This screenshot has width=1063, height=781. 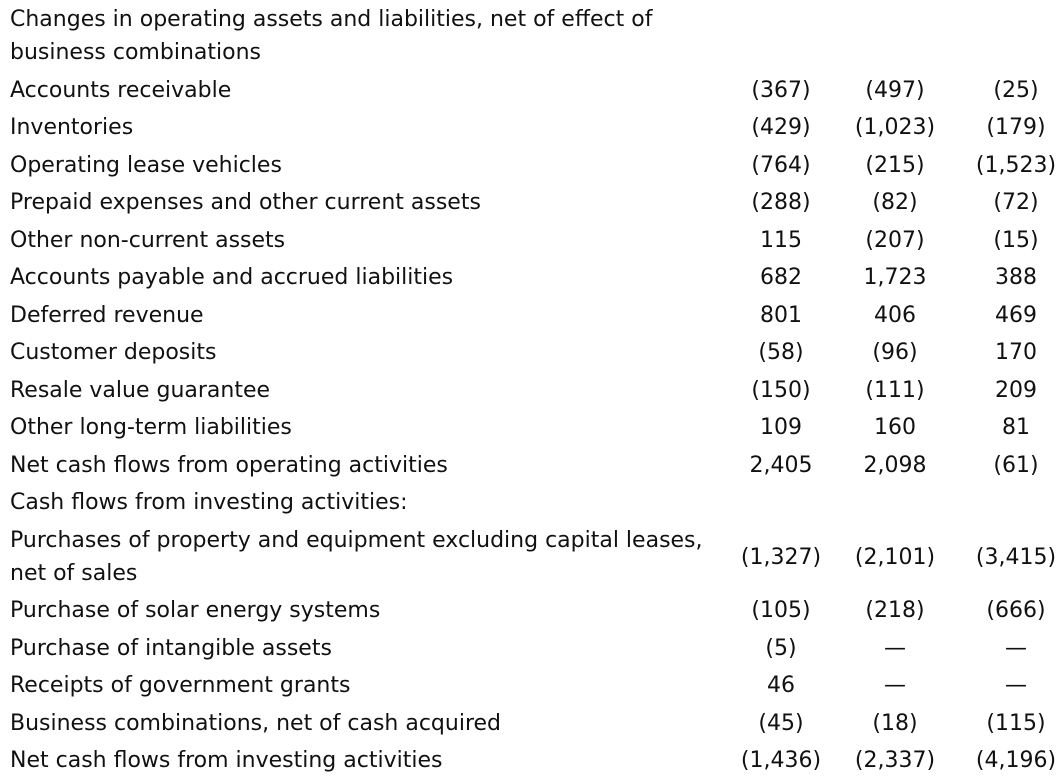 I want to click on row-label: Purchase of solar energy systems, so click(x=195, y=610).